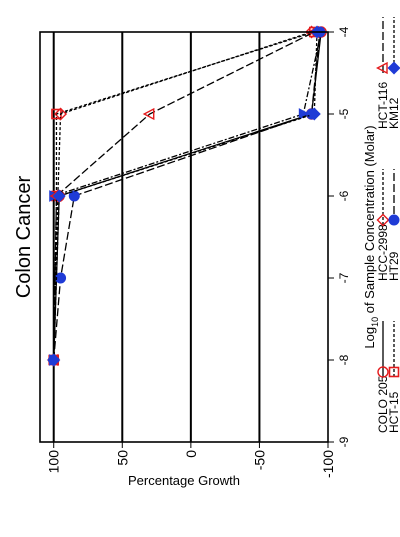  What do you see at coordinates (328, 464) in the screenshot?
I see `y-tick-label: -100` at bounding box center [328, 464].